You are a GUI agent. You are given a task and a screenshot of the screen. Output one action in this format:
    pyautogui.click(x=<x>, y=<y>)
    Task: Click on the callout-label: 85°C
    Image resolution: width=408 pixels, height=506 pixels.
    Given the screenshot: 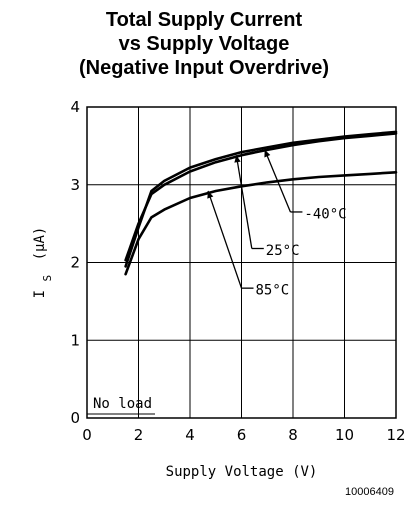 What is the action you would take?
    pyautogui.click(x=273, y=291)
    